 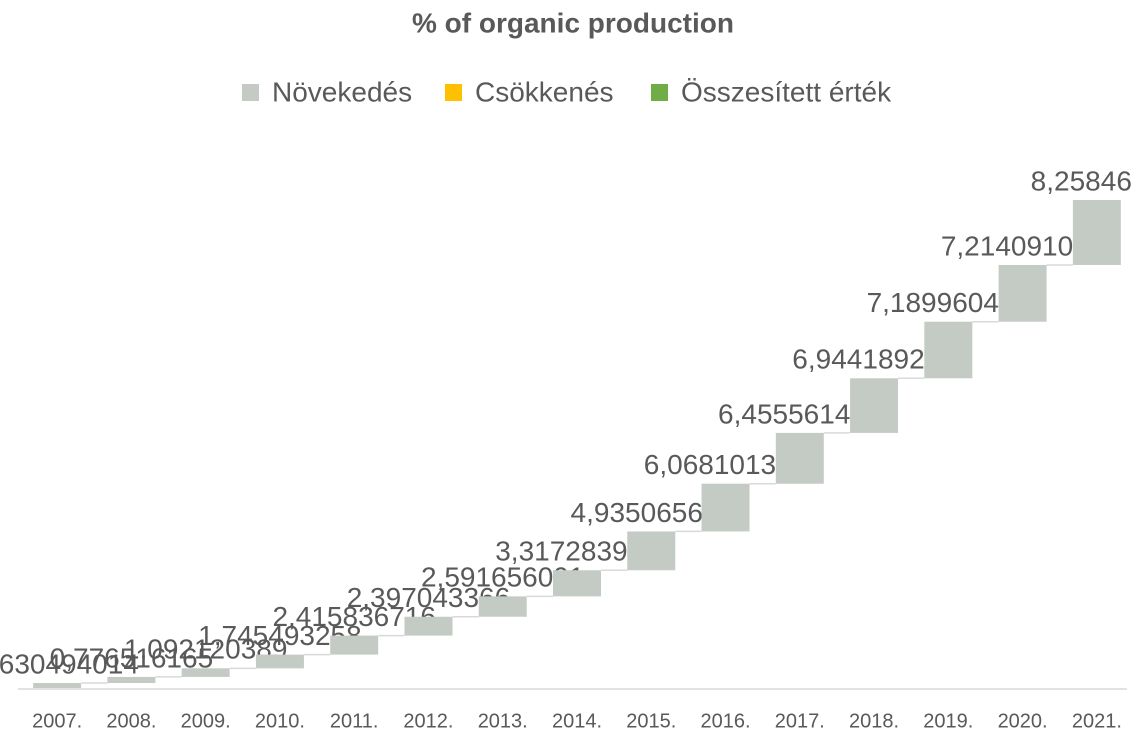 I want to click on legend-label: Összesített érték, so click(x=786, y=91).